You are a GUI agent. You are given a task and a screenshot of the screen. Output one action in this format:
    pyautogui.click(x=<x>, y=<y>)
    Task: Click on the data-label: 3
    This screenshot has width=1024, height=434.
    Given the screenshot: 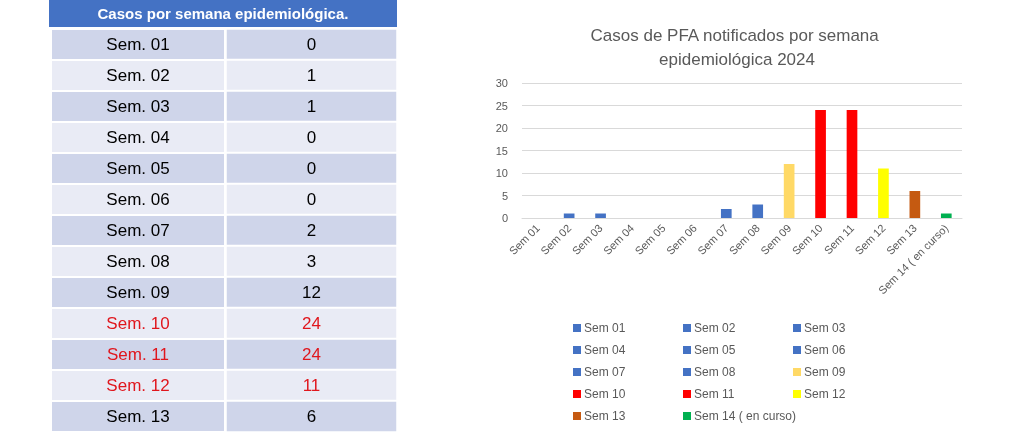 What is the action you would take?
    pyautogui.click(x=311, y=261)
    